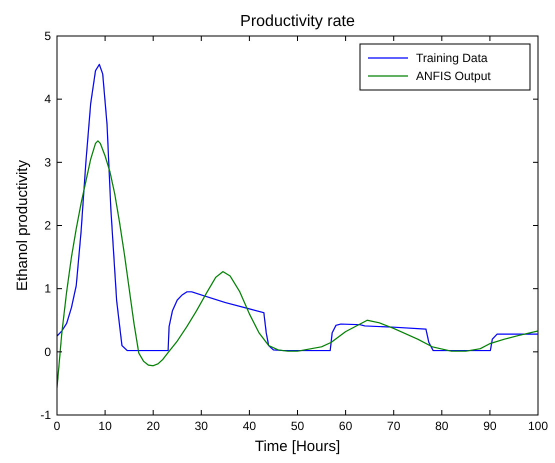 The width and height of the screenshot is (555, 463). I want to click on y-tick-label: -1, so click(46, 415).